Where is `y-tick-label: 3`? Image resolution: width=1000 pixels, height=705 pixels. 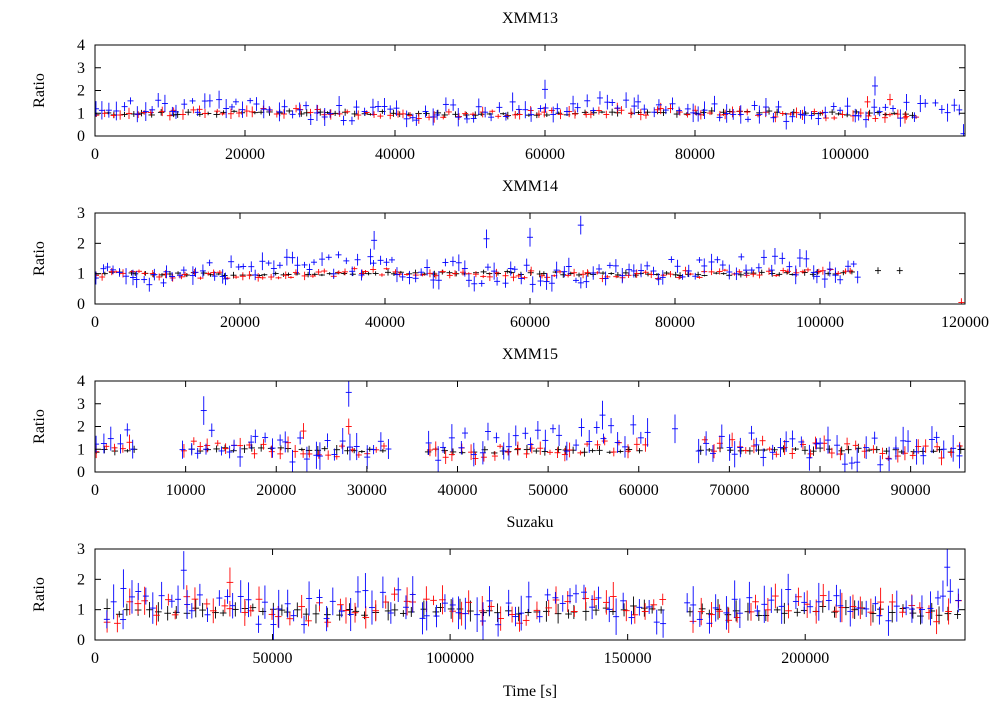
y-tick-label: 3 is located at coordinates (81, 549).